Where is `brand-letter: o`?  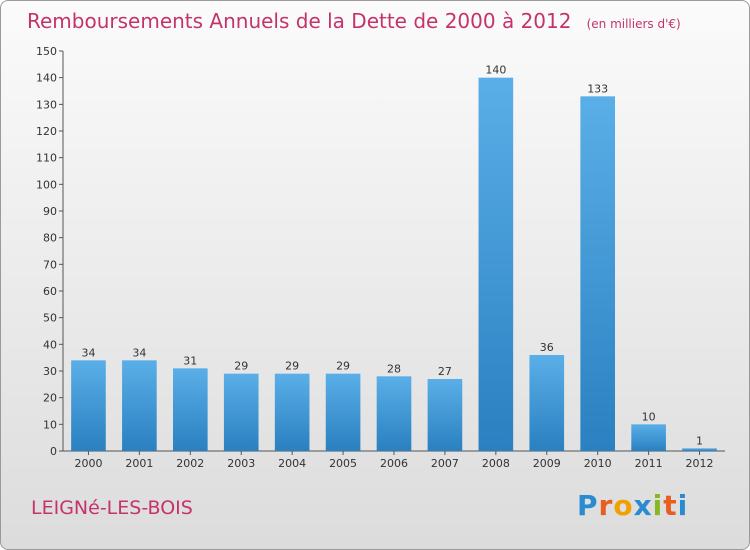
brand-letter: o is located at coordinates (623, 505).